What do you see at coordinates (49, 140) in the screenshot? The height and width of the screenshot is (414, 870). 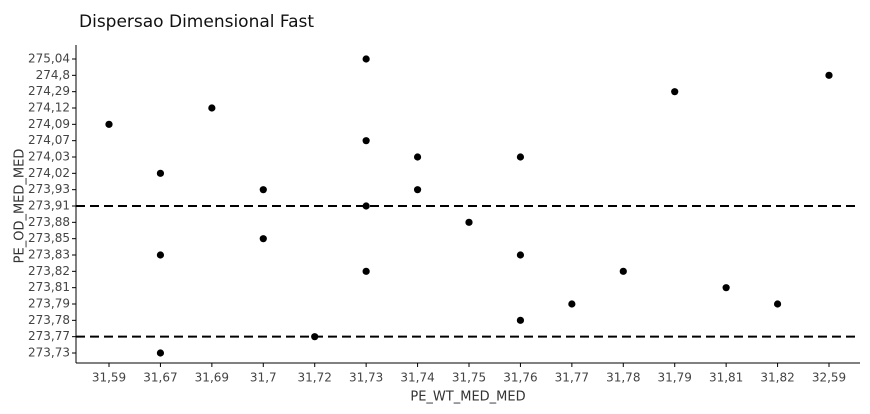 I see `y-tick-label: 274,07` at bounding box center [49, 140].